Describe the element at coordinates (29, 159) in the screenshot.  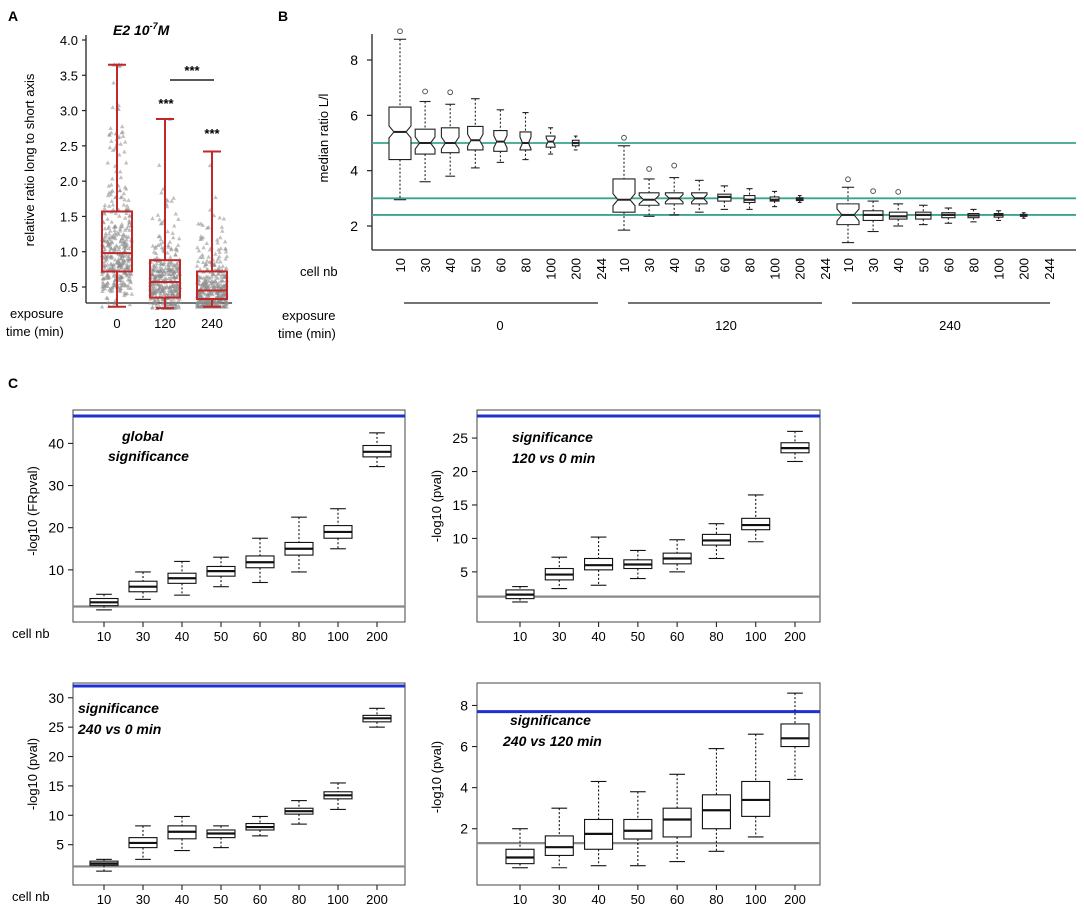
I see `panel-a-ylabel: relative ratio long to short axis` at that location.